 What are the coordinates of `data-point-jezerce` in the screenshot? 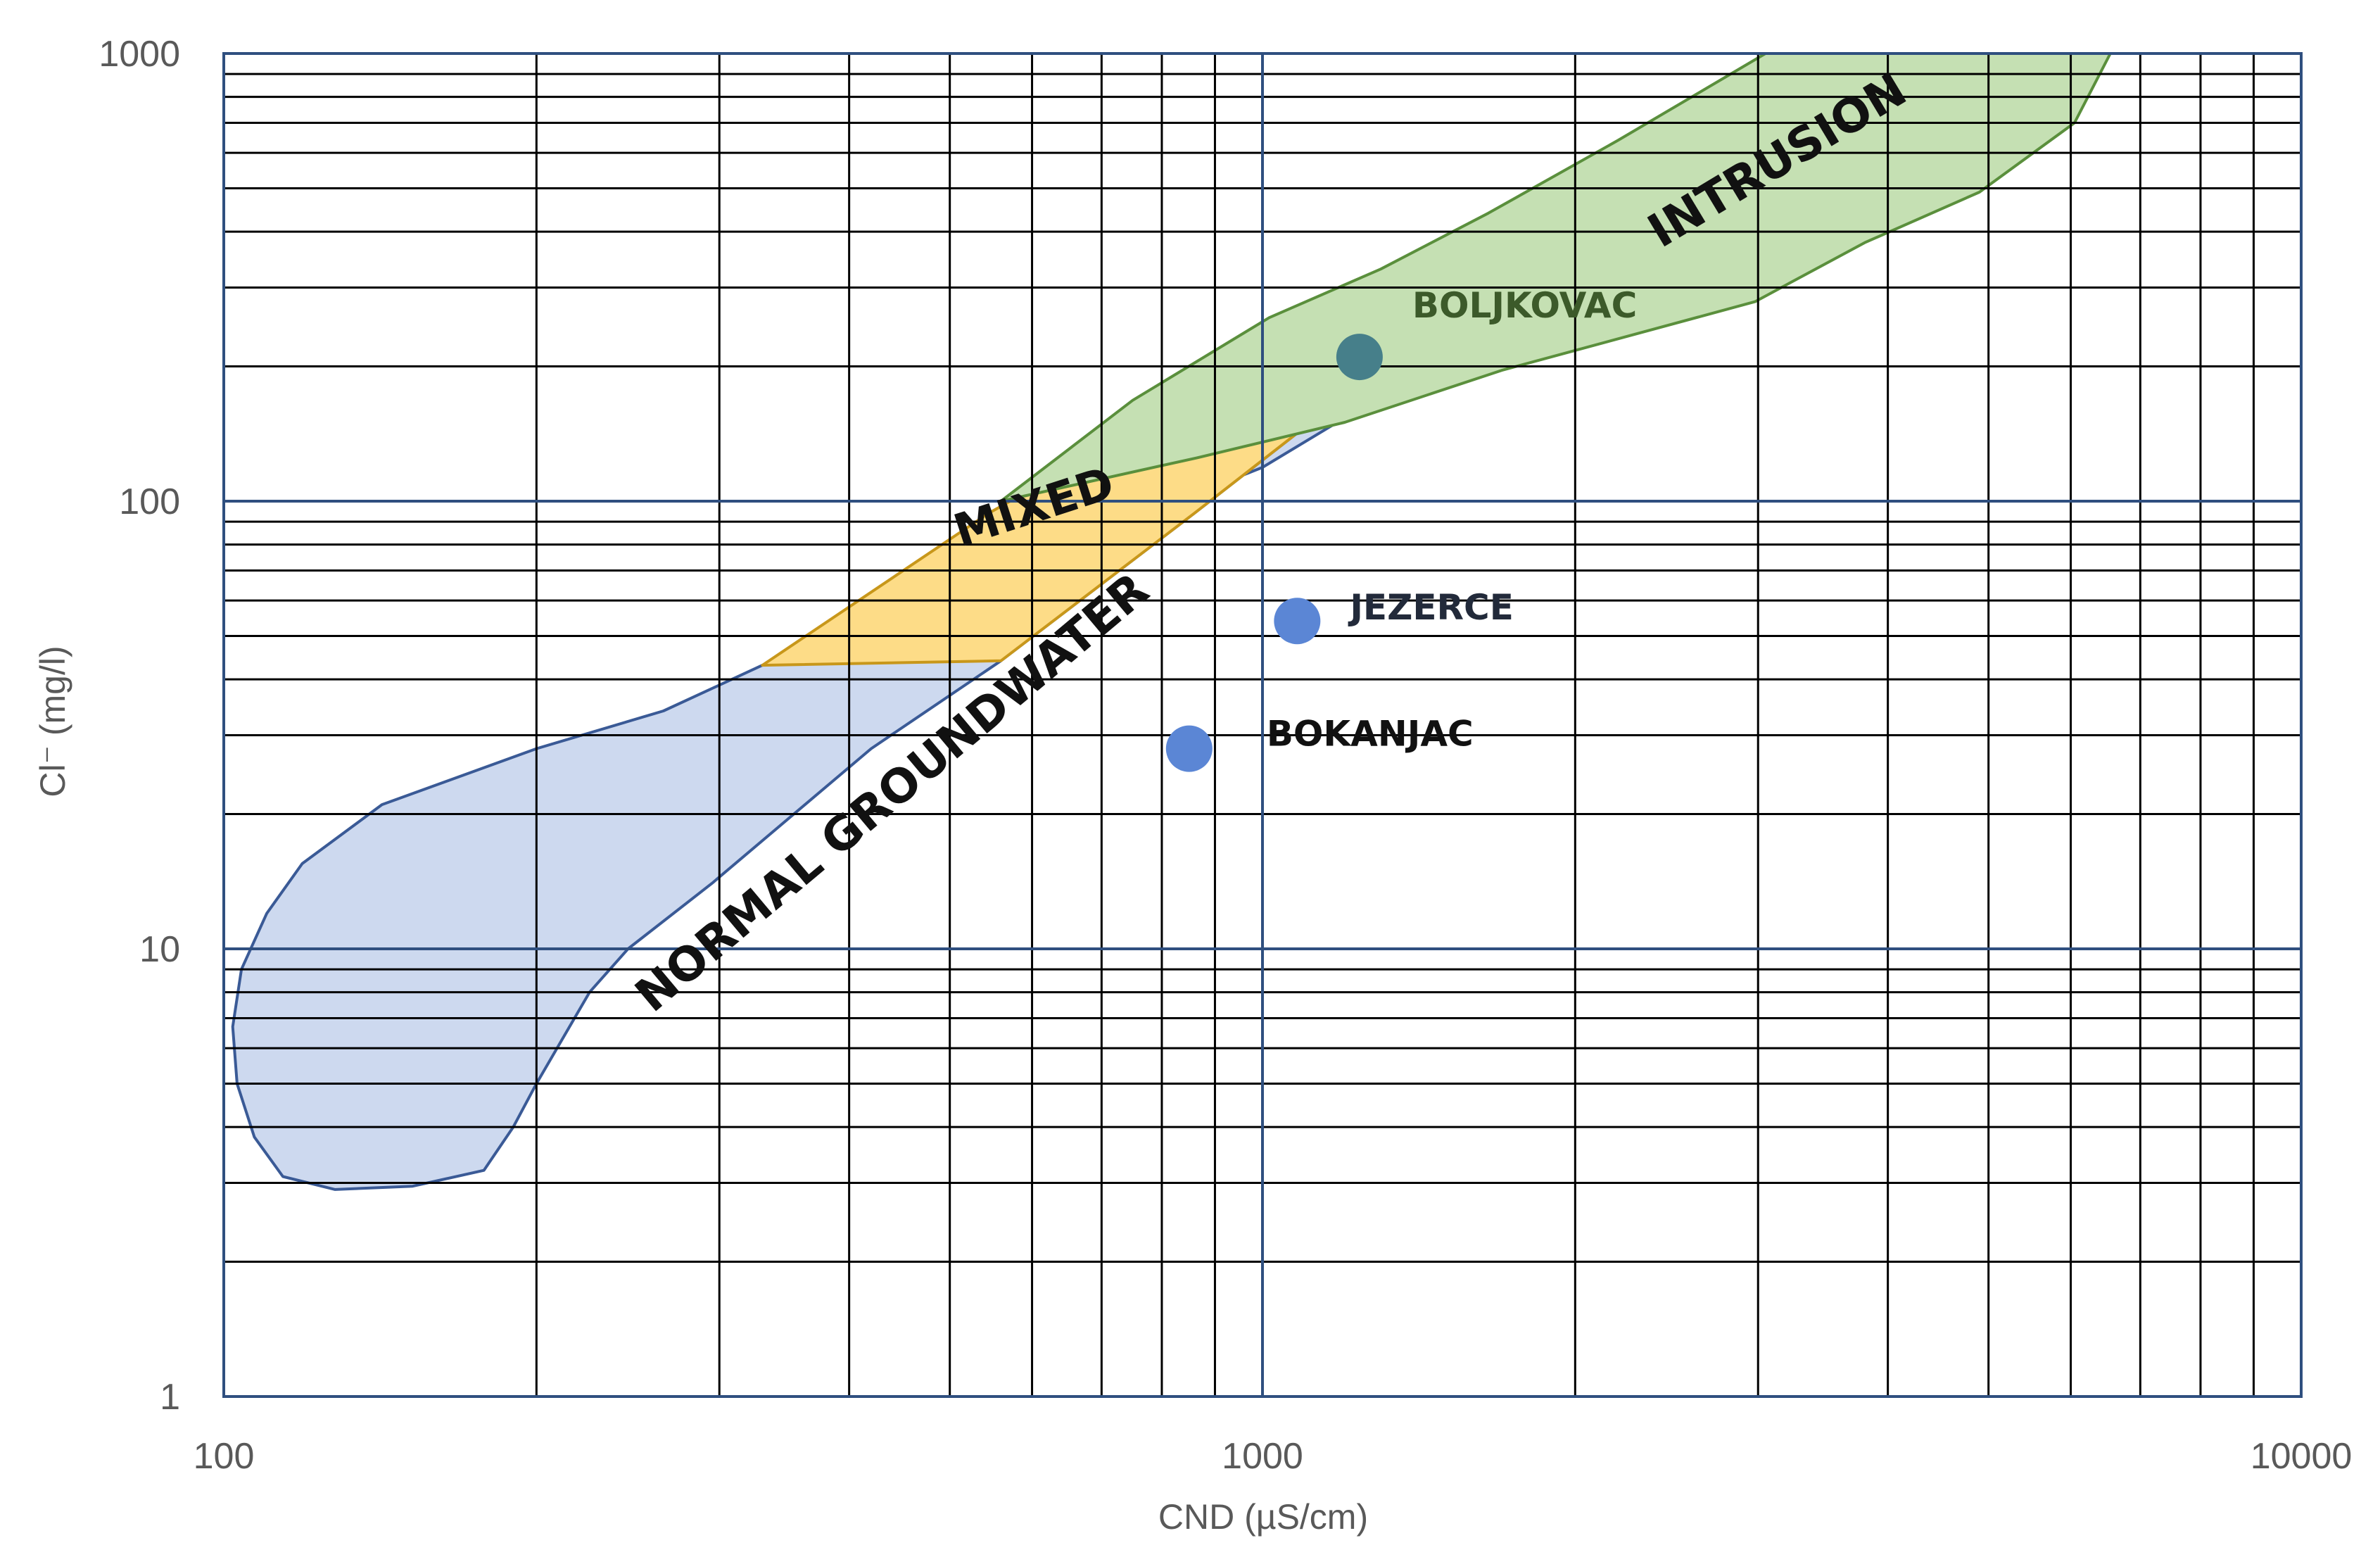 It's located at (1297, 621).